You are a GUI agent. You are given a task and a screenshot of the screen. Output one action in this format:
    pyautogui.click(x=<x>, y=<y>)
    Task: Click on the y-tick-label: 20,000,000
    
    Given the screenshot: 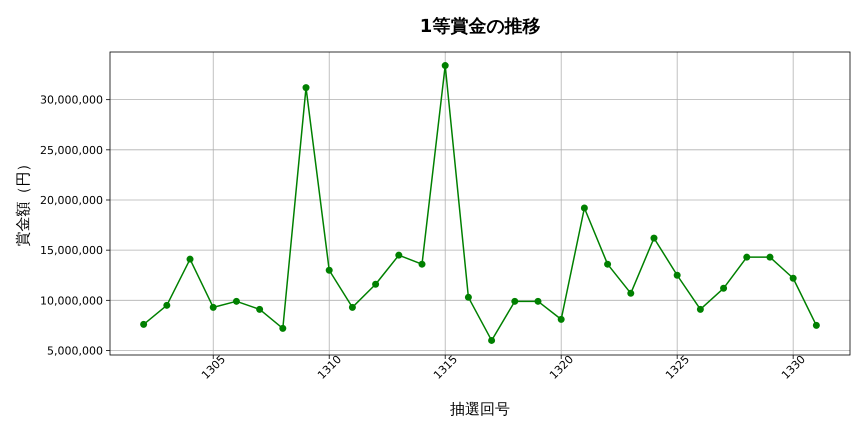 What is the action you would take?
    pyautogui.click(x=71, y=200)
    